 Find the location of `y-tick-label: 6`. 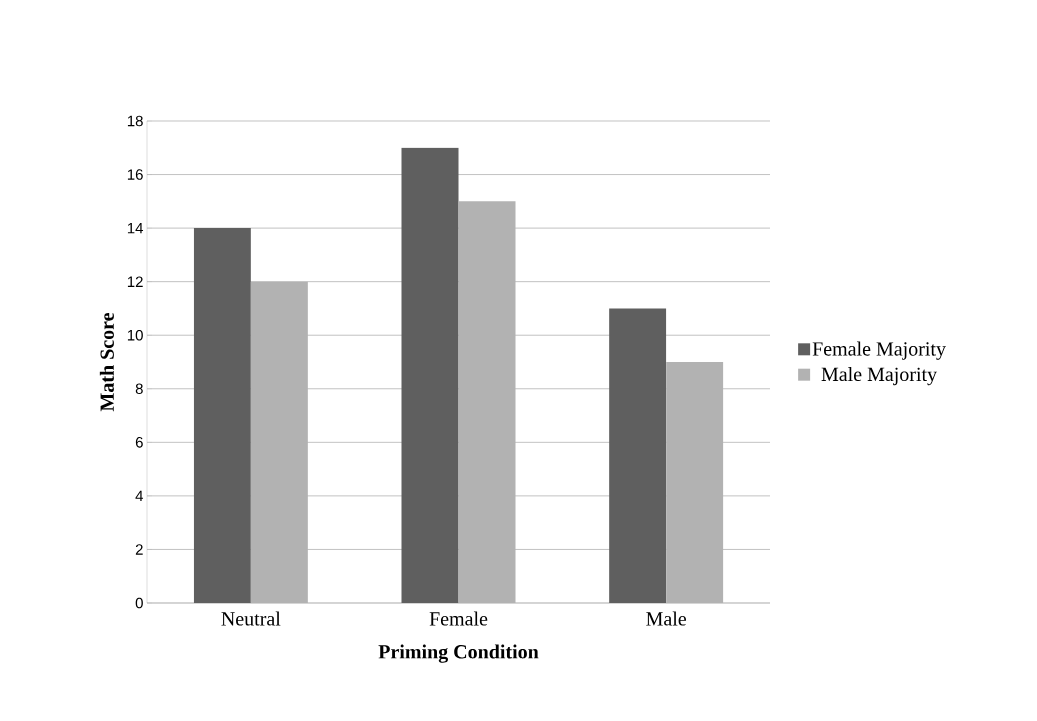

y-tick-label: 6 is located at coordinates (139, 442).